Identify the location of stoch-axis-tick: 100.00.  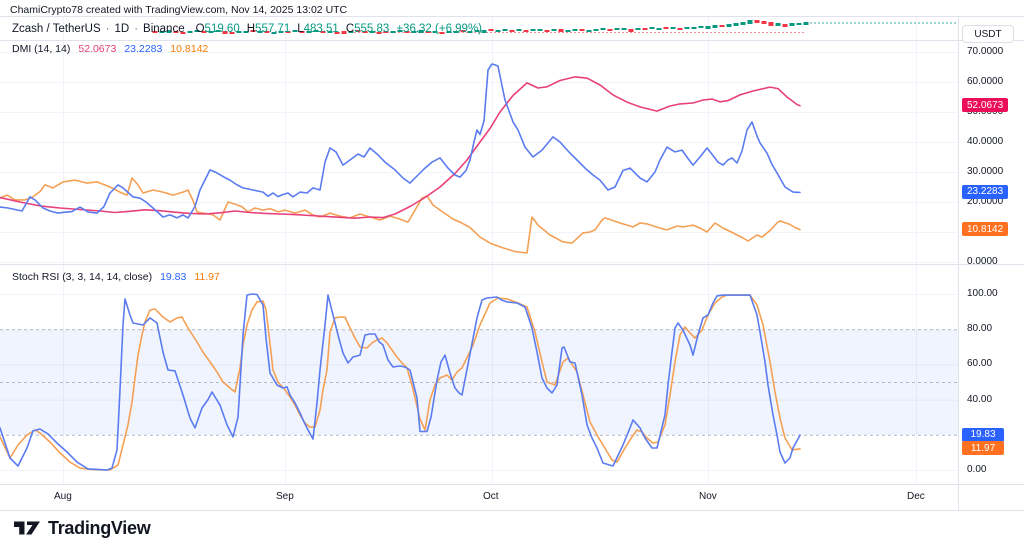
(982, 293).